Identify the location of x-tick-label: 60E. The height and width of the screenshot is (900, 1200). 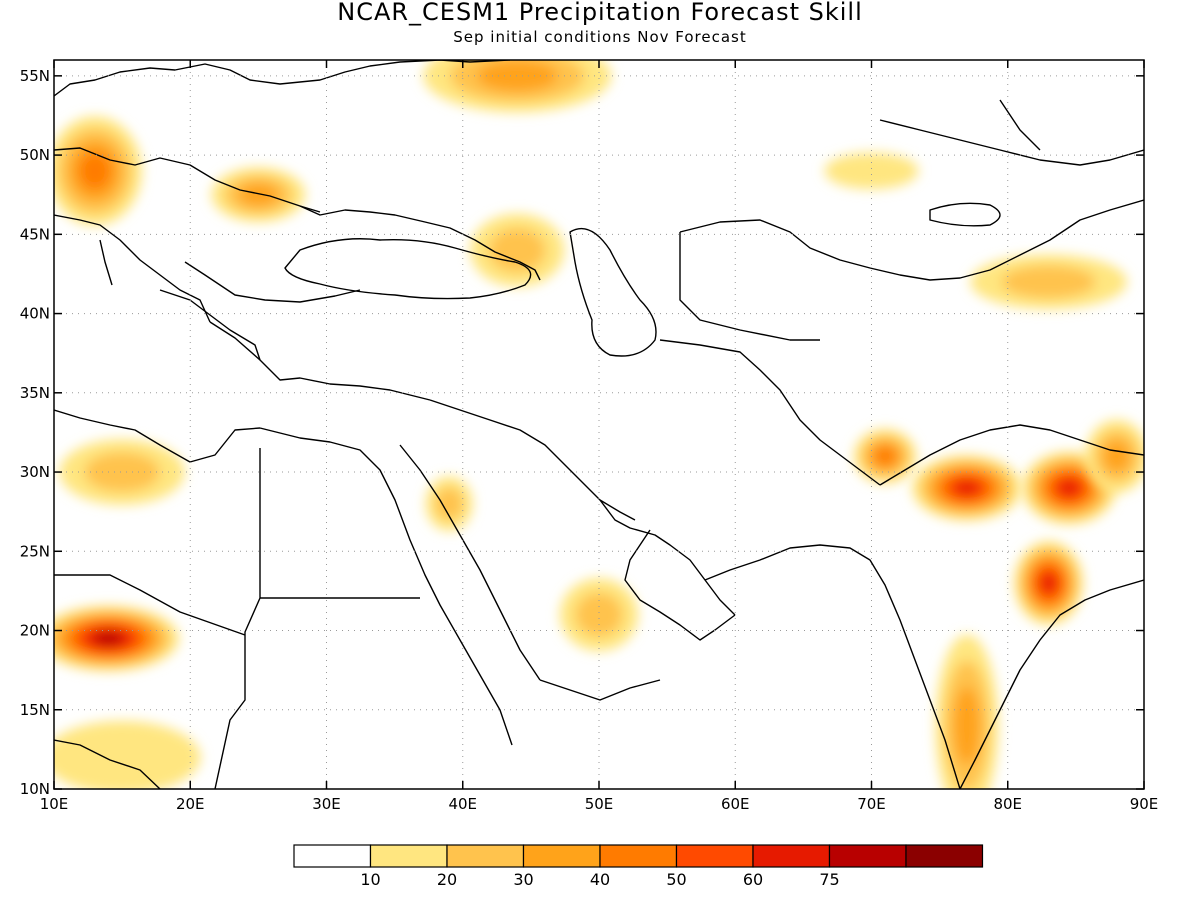
(735, 804).